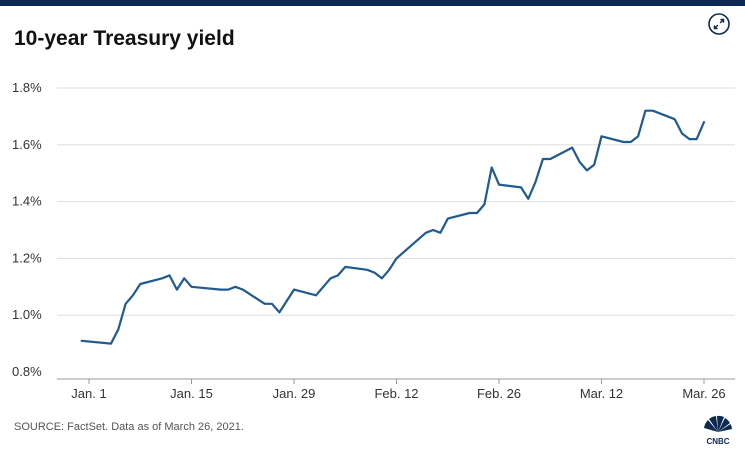 This screenshot has height=452, width=745. Describe the element at coordinates (718, 430) in the screenshot. I see `cnbc-peacock-logo: CNBC` at that location.